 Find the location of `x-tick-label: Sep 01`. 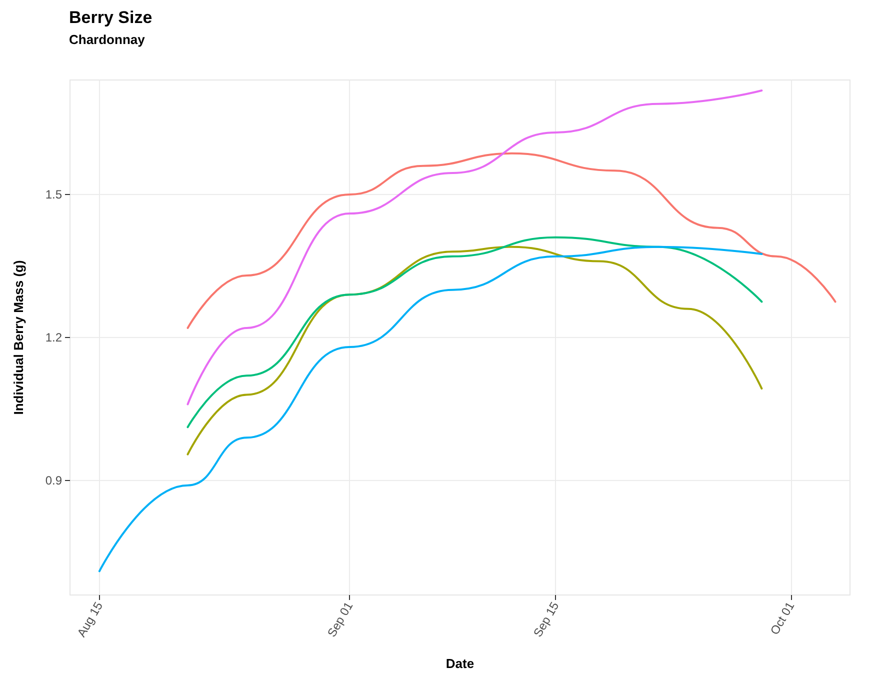

x-tick-label: Sep 01 is located at coordinates (340, 619).